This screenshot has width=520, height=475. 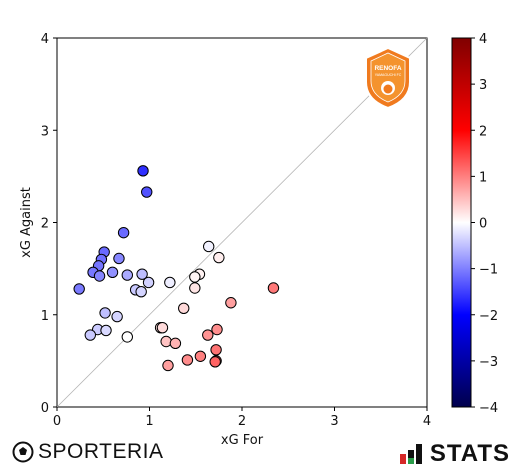 I want to click on colorbar-strip, so click(x=461, y=222).